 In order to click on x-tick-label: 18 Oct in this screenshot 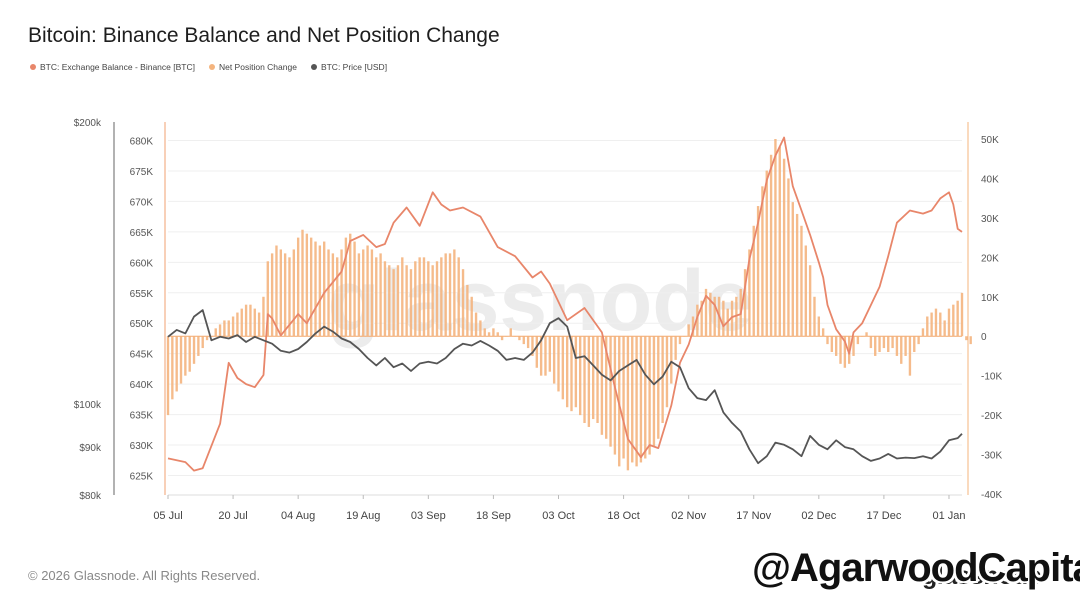, I will do `click(623, 516)`.